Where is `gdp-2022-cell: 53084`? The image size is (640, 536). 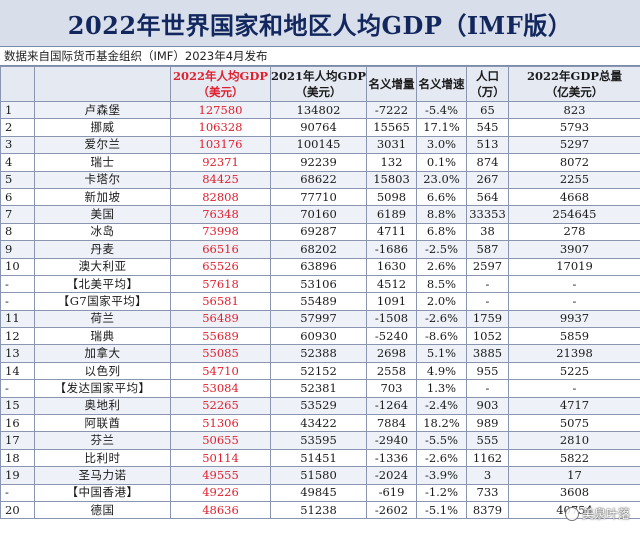 gdp-2022-cell: 53084 is located at coordinates (220, 388).